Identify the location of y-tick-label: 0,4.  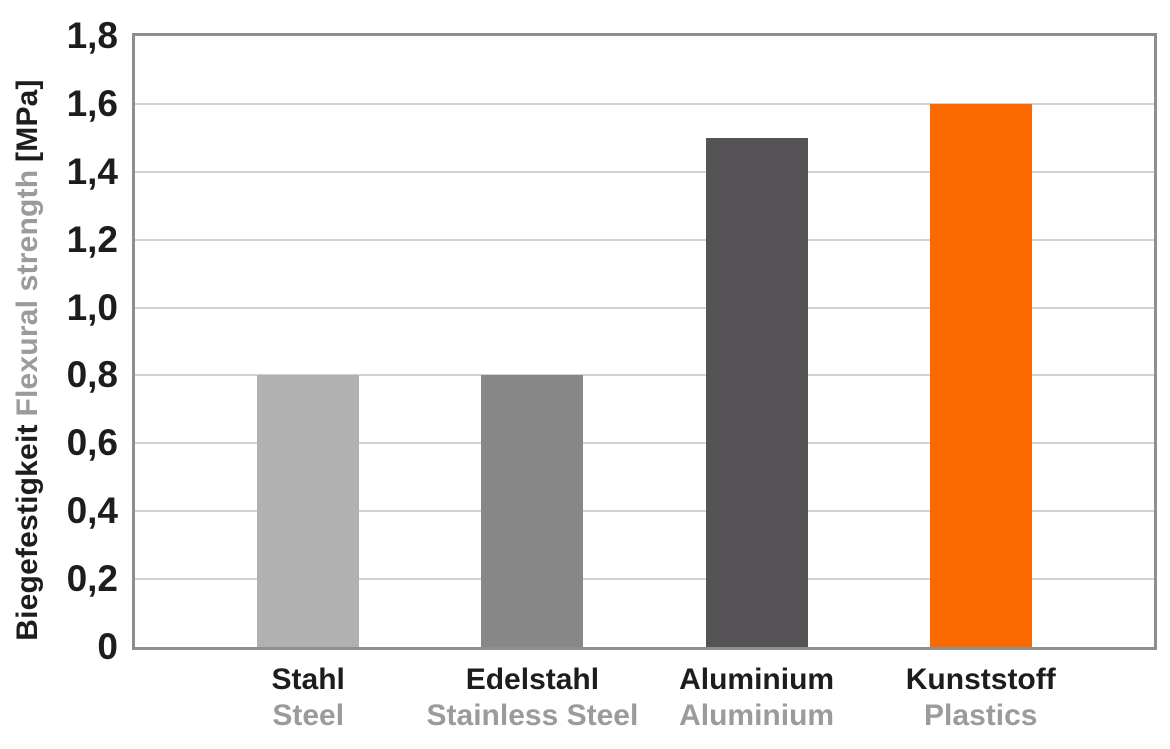
(92, 511).